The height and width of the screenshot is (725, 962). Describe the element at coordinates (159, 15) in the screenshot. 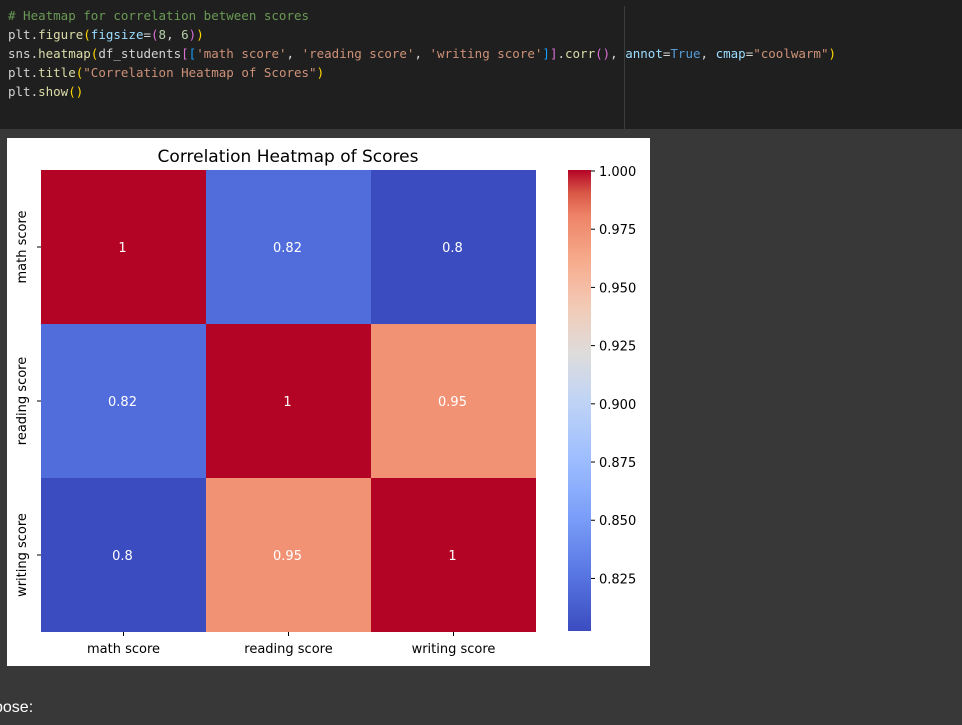

I see `code-line: # Heatmap for correlation between scores` at that location.